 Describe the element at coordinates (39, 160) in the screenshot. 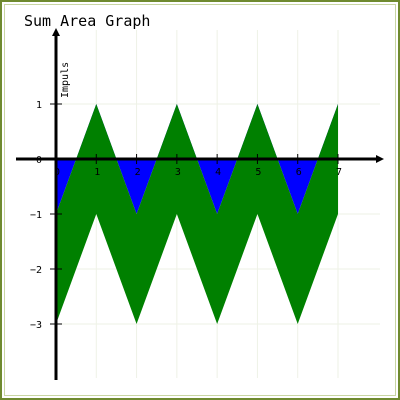

I see `y-tick-label: 0` at that location.